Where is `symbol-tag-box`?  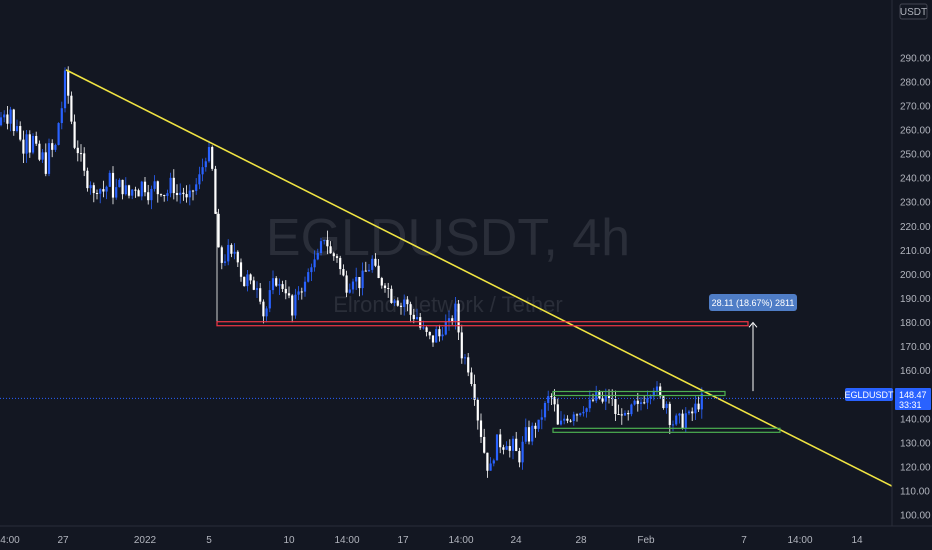 symbol-tag-box is located at coordinates (869, 394).